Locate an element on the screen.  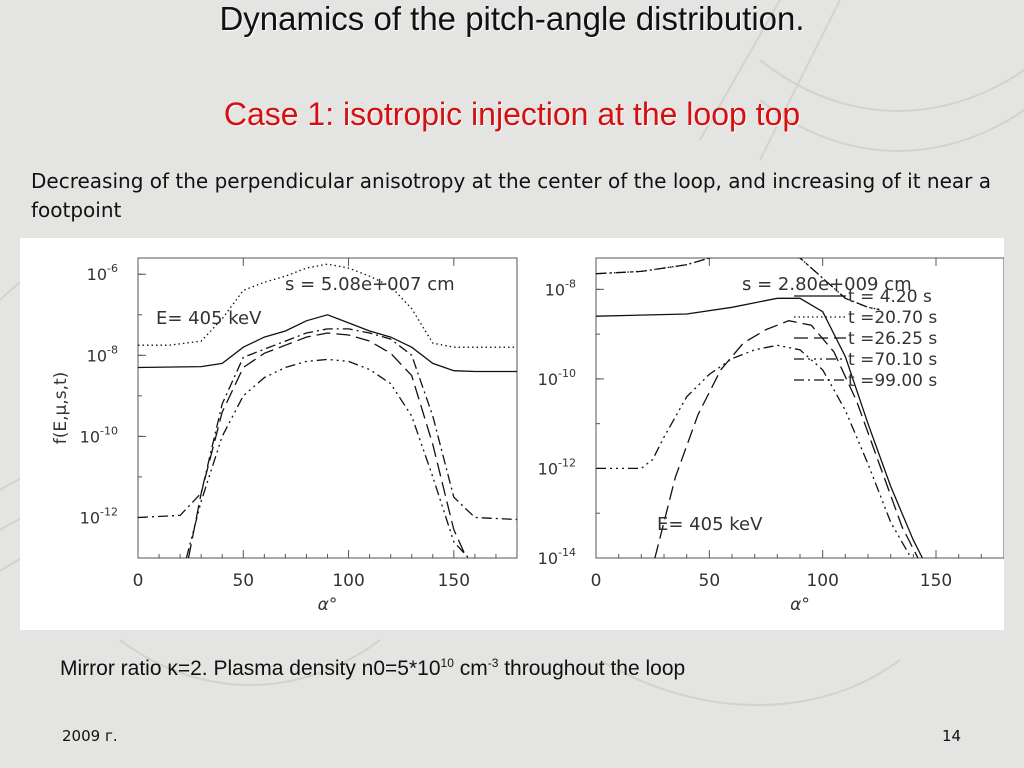
position-annotation: s = 2.80e+009 cm is located at coordinates (827, 284).